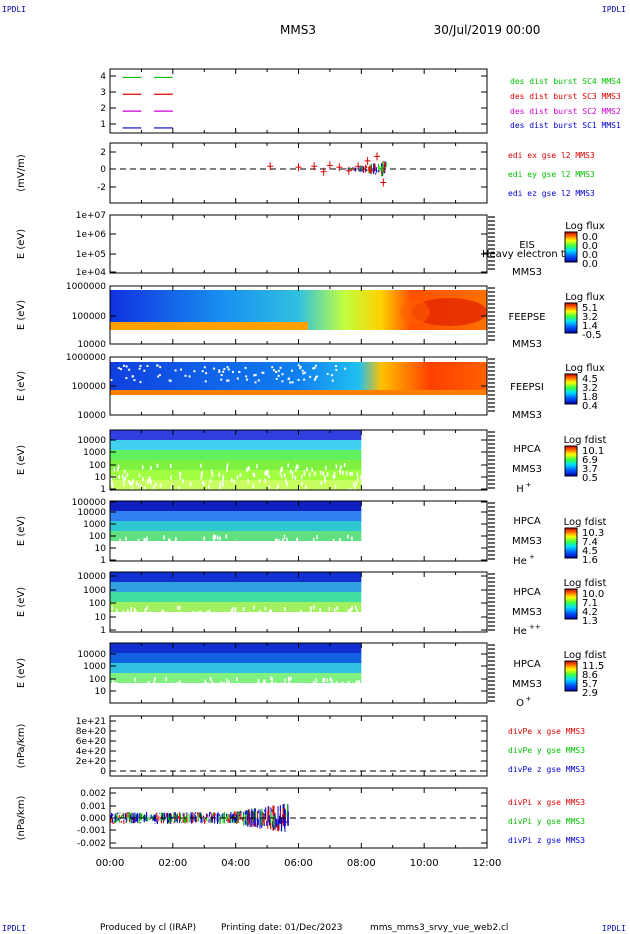 The width and height of the screenshot is (630, 934). What do you see at coordinates (236, 546) in the screenshot?
I see `p7-energy-band` at bounding box center [236, 546].